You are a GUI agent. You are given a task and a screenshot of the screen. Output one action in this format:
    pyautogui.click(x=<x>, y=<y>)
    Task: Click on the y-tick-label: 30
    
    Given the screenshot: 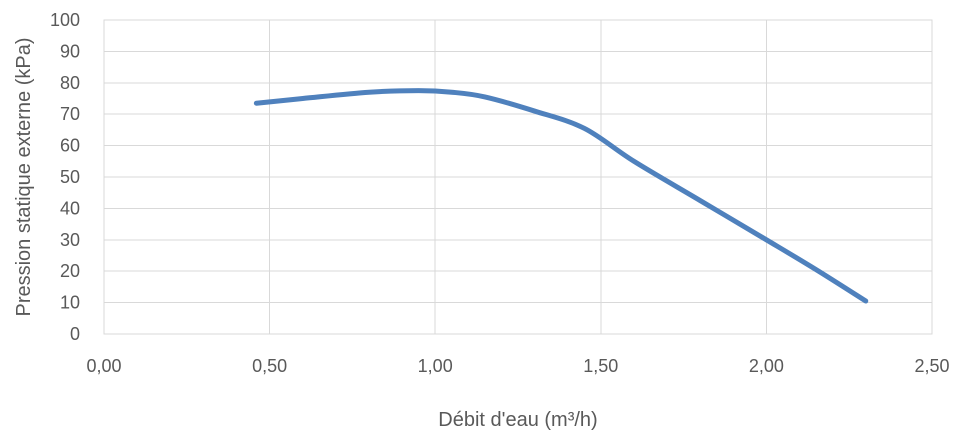 What is the action you would take?
    pyautogui.click(x=70, y=240)
    